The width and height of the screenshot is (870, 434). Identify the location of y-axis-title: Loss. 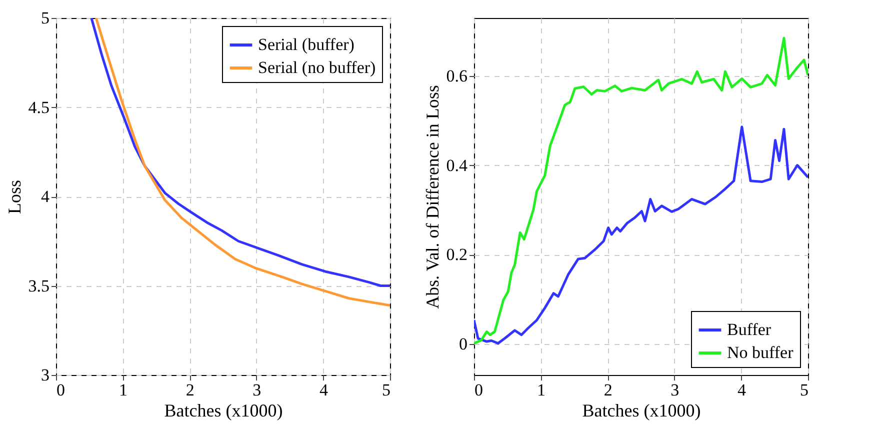
(14, 197).